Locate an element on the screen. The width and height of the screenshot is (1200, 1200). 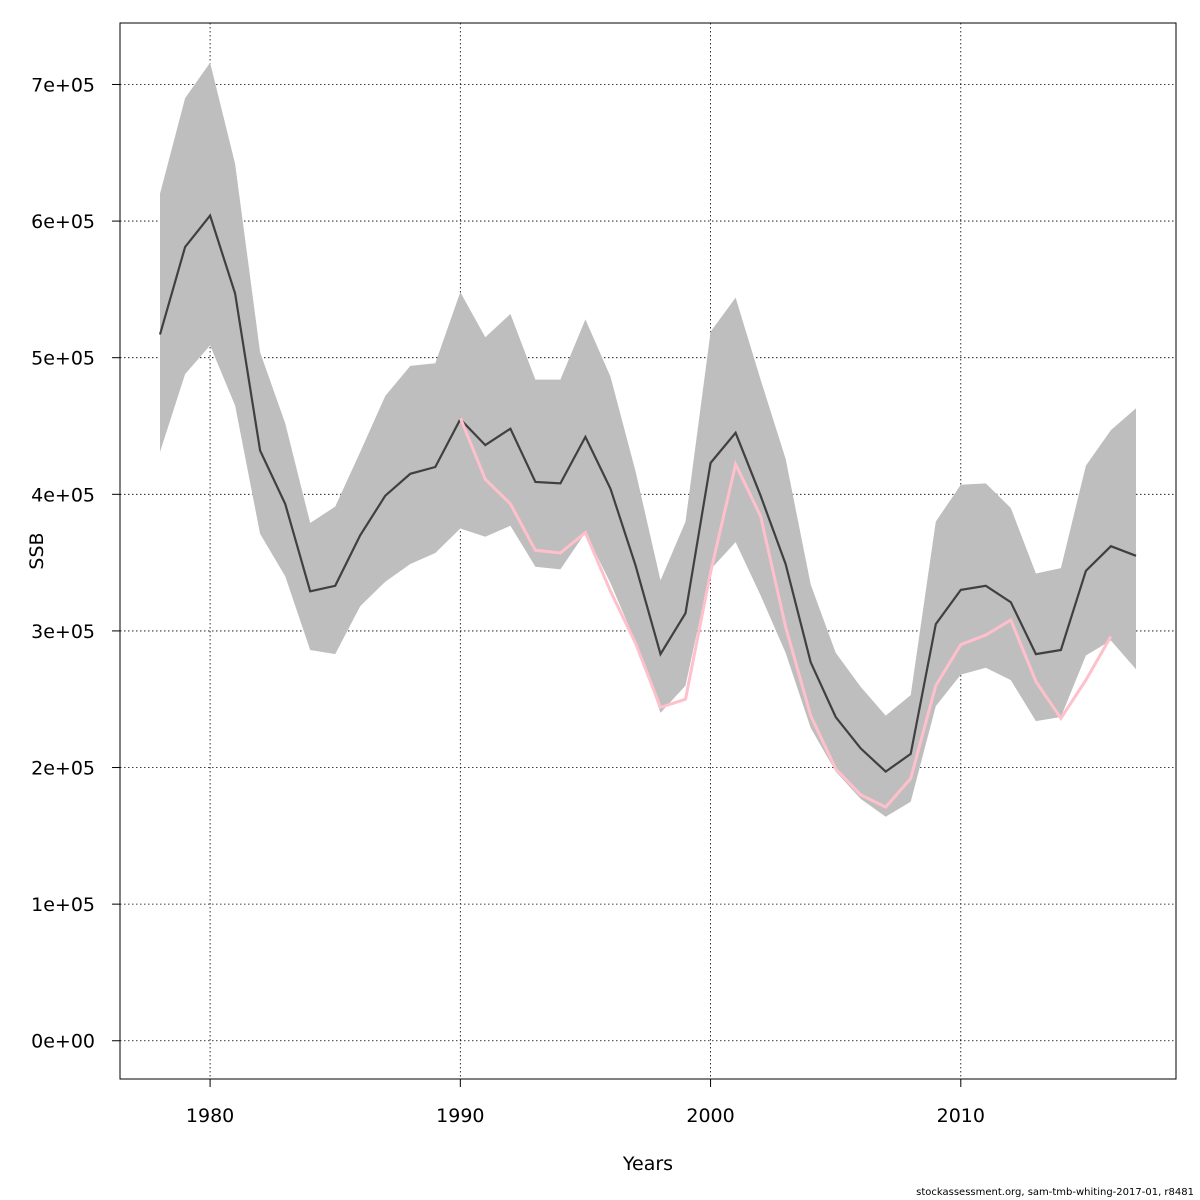
x-tick-label: 1980 is located at coordinates (210, 1116).